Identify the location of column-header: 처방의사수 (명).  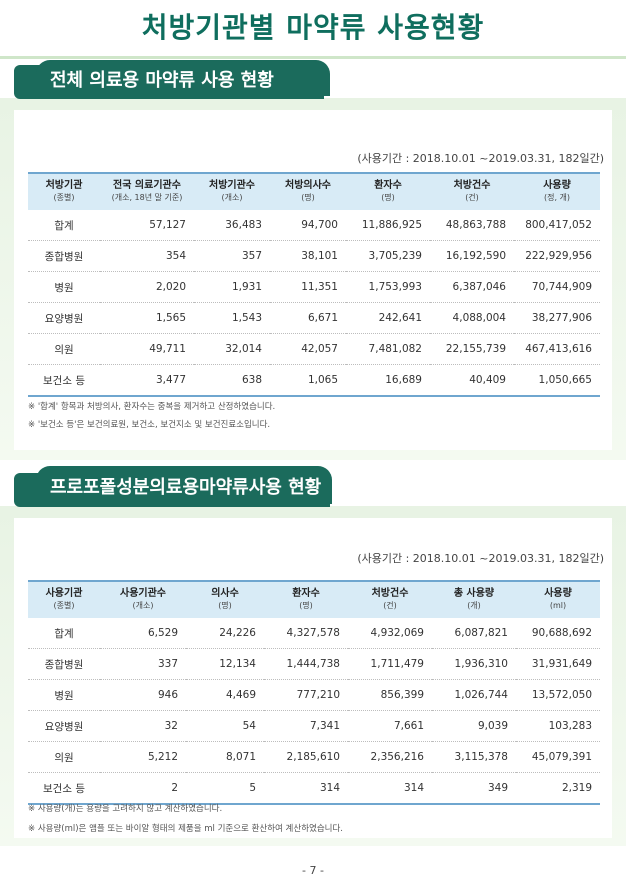
(308, 191).